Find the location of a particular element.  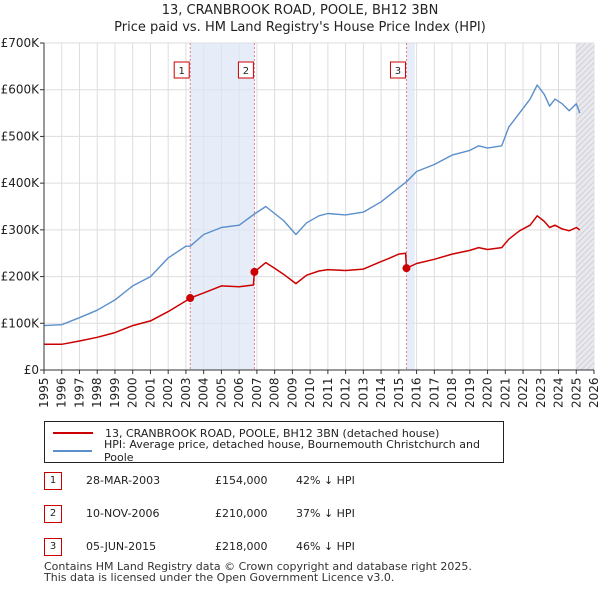

chart-title: 13, CRANBROOK ROAD, POOLE, BH12 3BN is located at coordinates (300, 10).